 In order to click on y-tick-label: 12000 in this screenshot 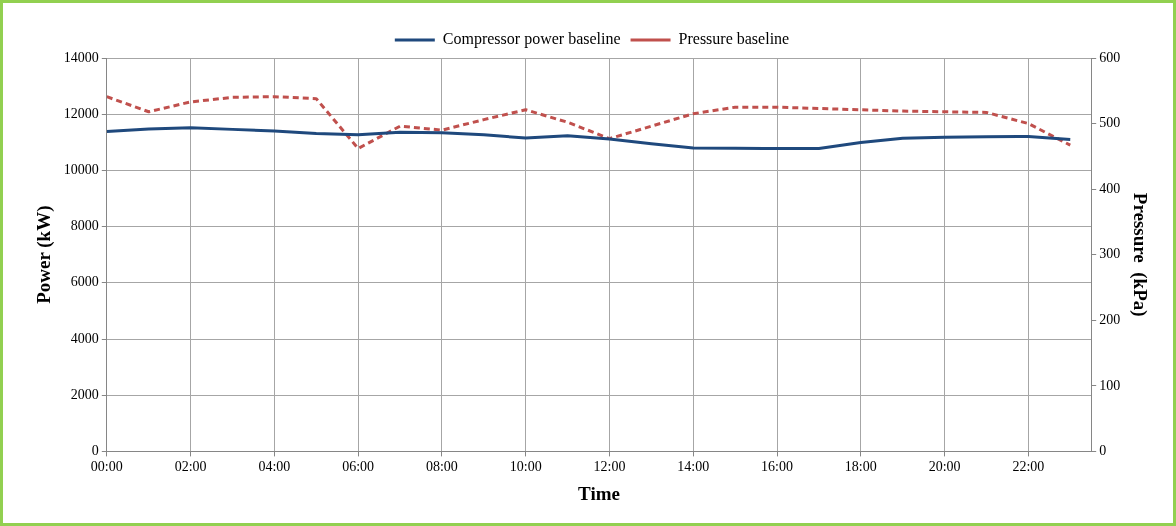, I will do `click(81, 113)`.